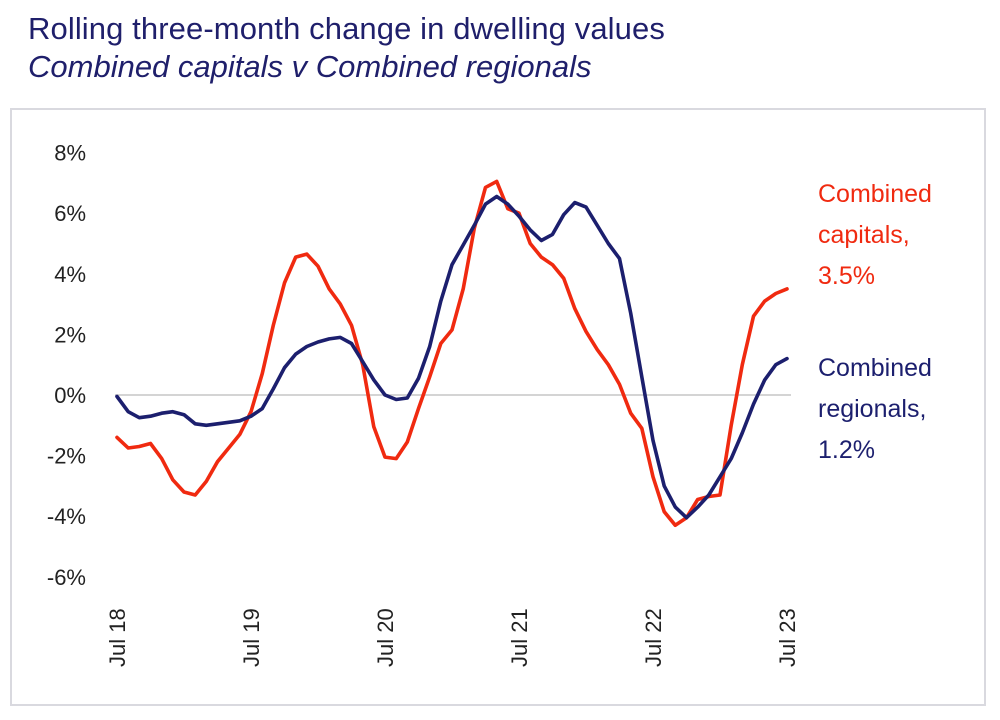  I want to click on y-tick-label: 6%, so click(70, 213).